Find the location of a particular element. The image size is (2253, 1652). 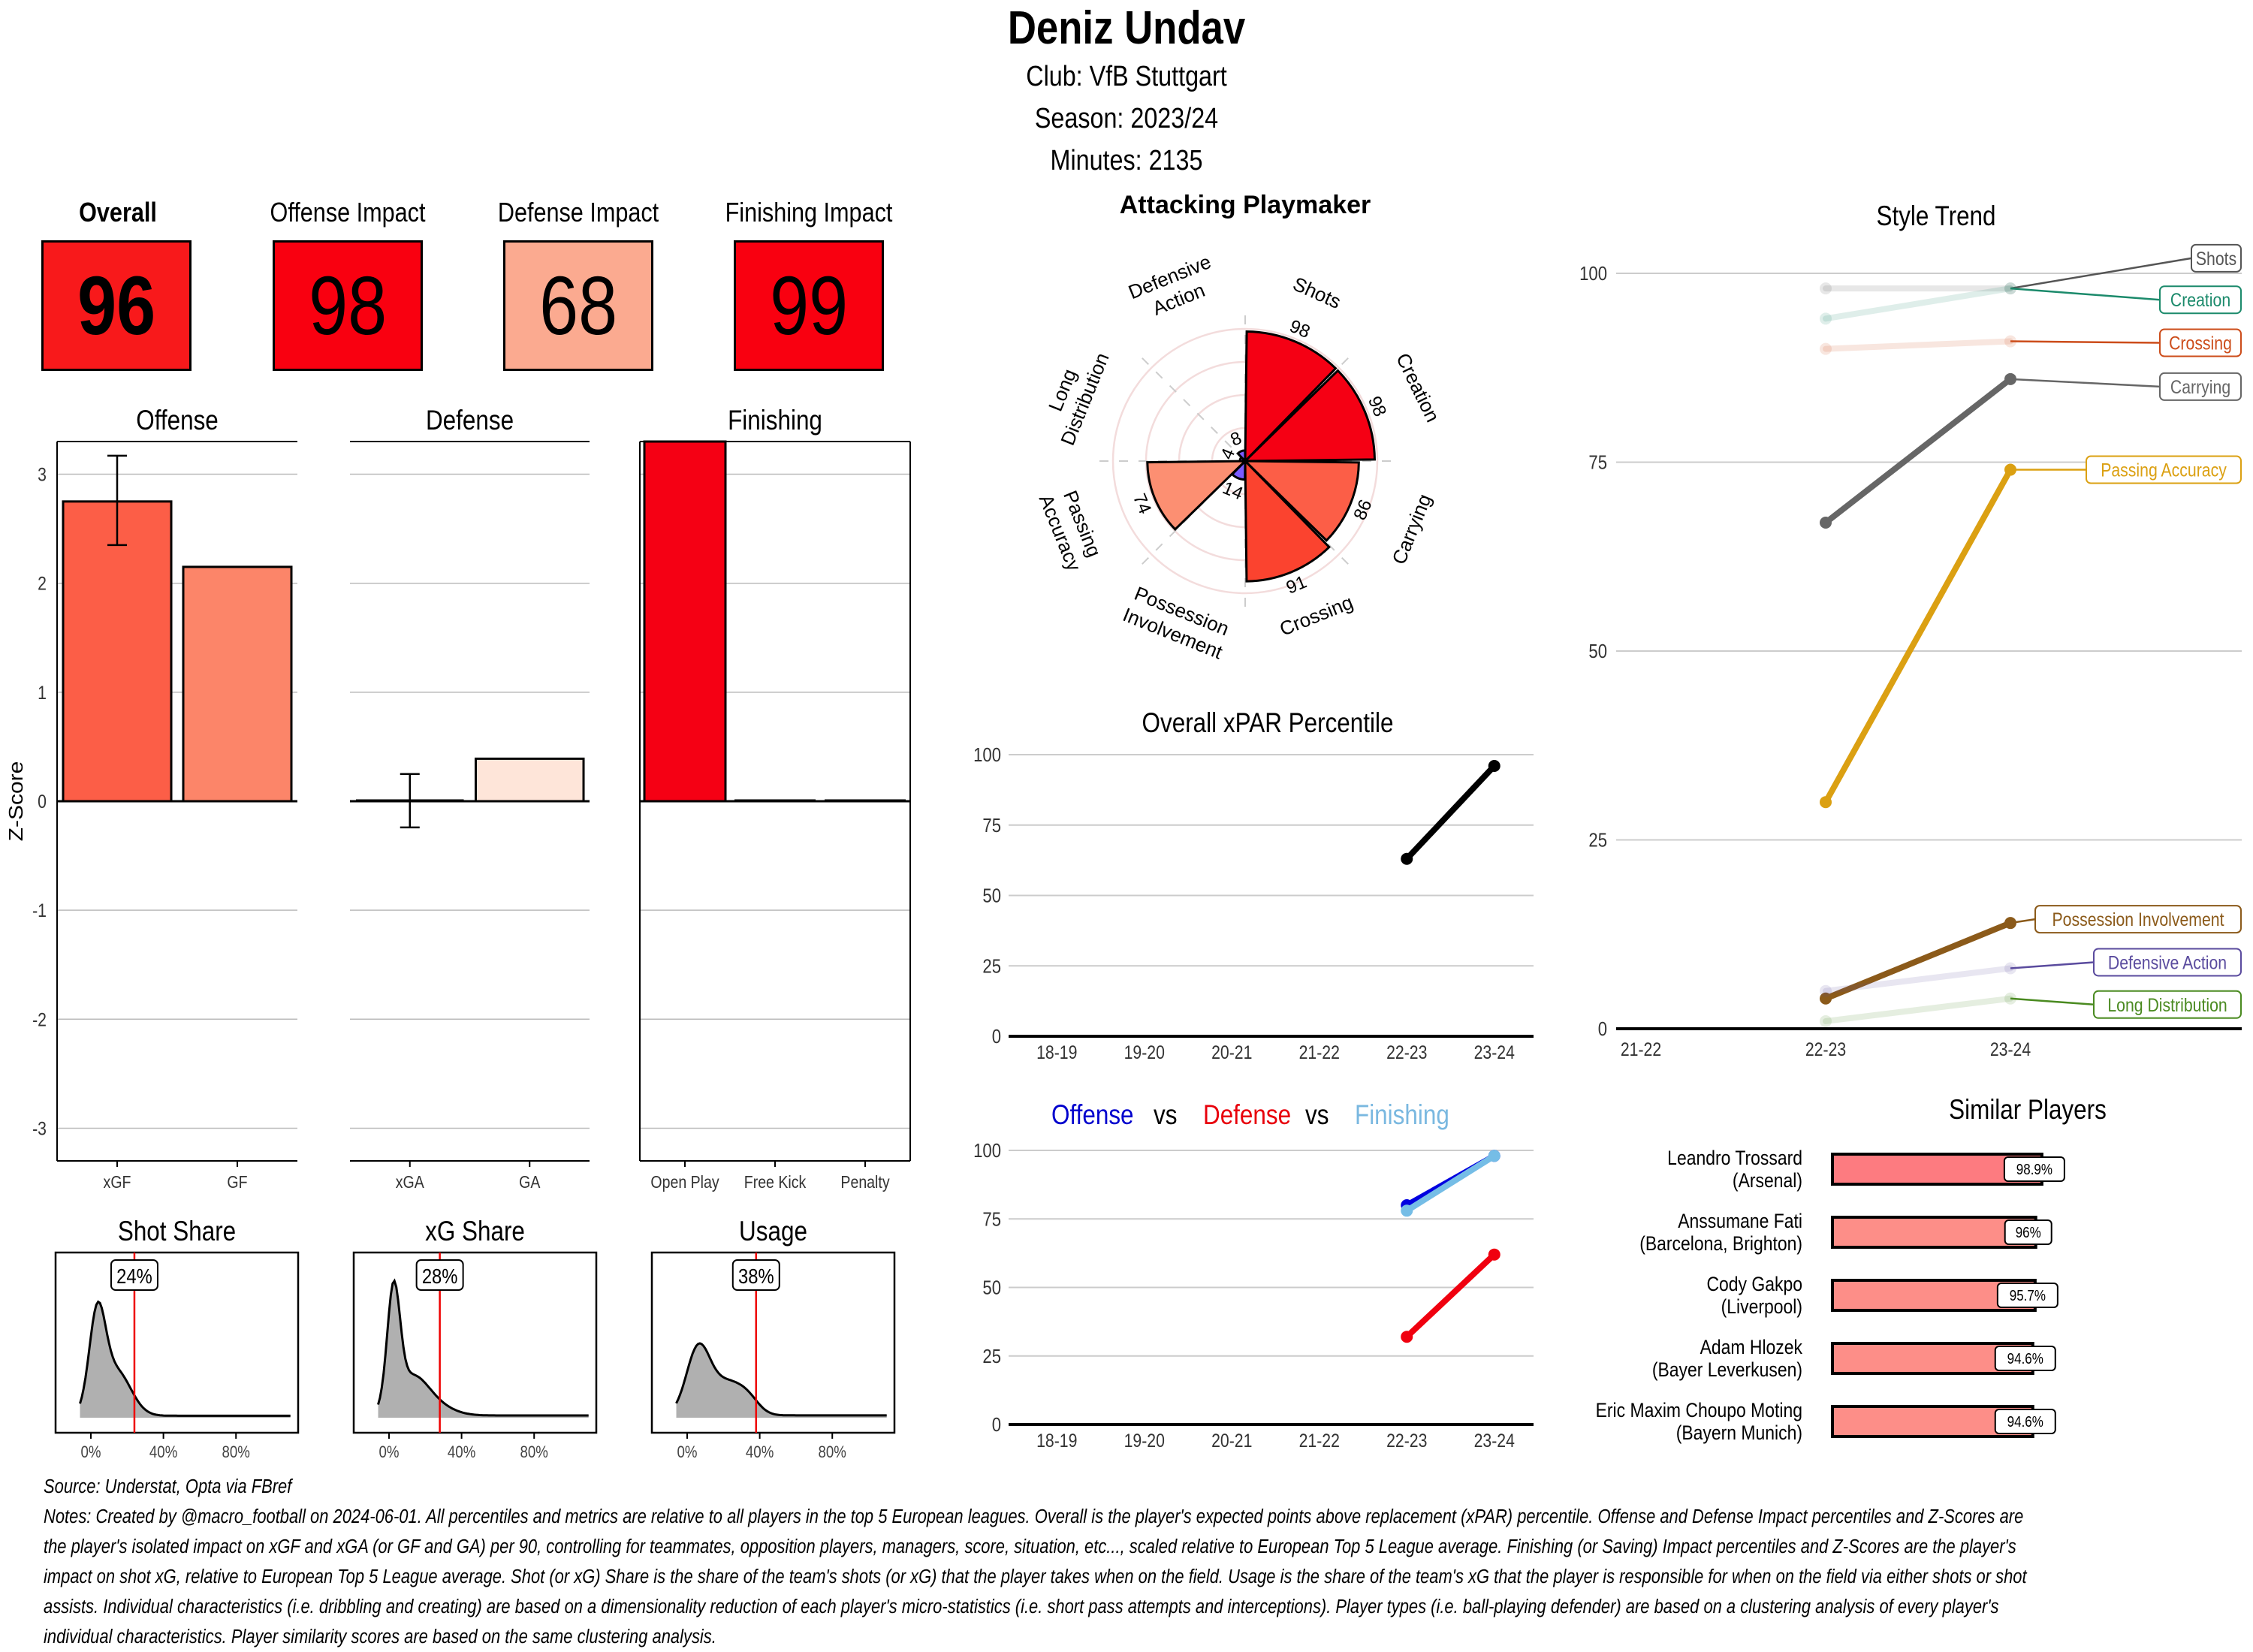

series-label: Long Distribution is located at coordinates (2167, 1004).